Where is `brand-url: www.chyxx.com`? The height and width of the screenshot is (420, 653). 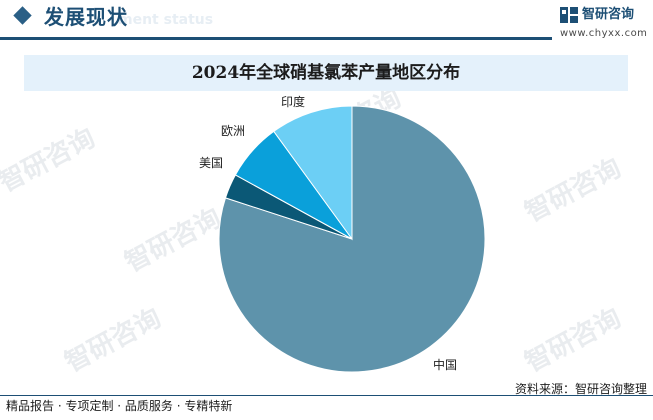
brand-url: www.chyxx.com is located at coordinates (604, 33).